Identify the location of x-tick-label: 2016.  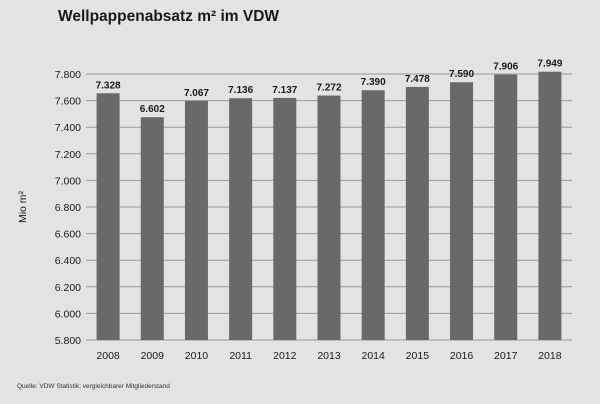
(462, 356).